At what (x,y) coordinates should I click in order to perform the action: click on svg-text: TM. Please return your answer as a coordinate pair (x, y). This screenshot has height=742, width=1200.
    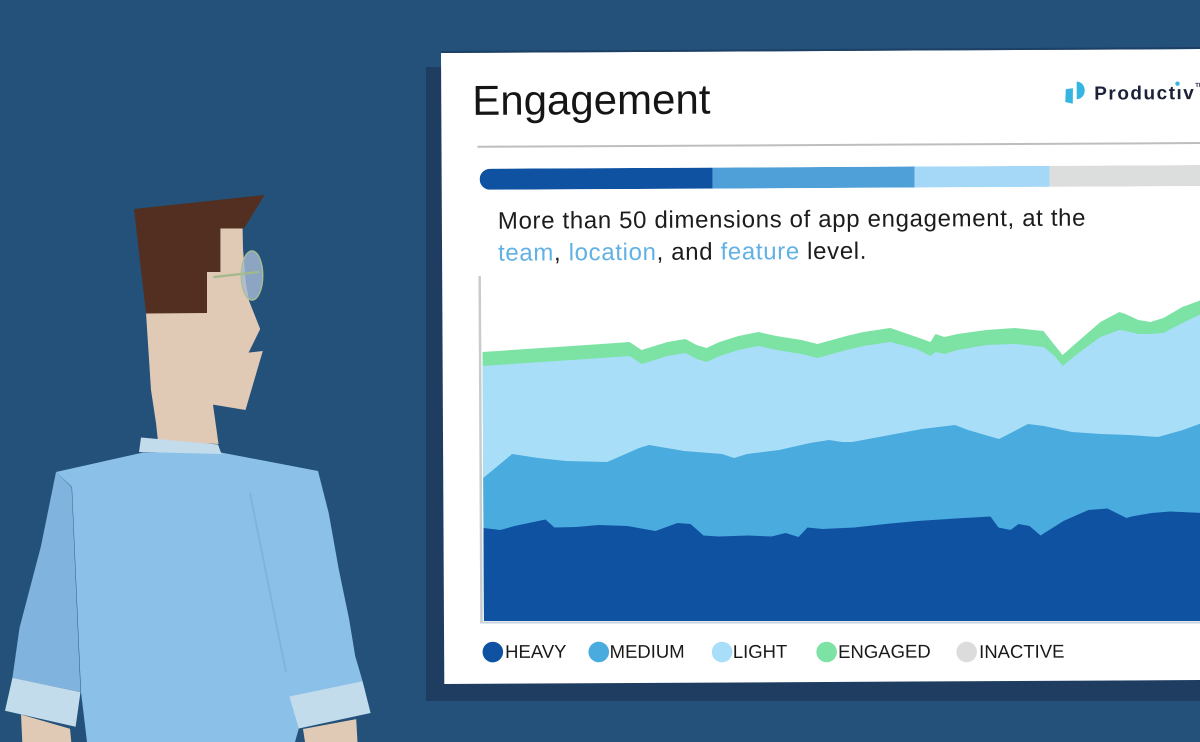
    Looking at the image, I should click on (1197, 86).